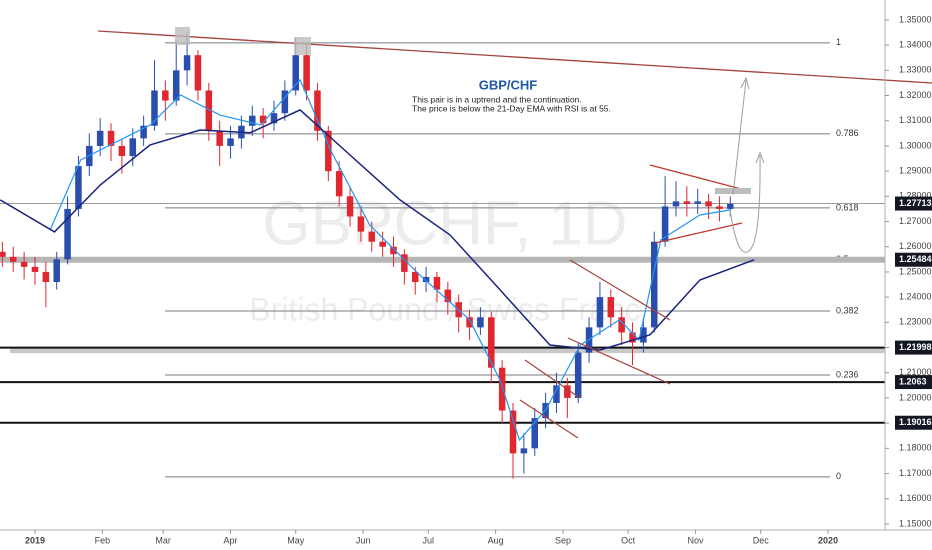 The image size is (932, 550). What do you see at coordinates (496, 540) in the screenshot?
I see `x-tick-label: Aug` at bounding box center [496, 540].